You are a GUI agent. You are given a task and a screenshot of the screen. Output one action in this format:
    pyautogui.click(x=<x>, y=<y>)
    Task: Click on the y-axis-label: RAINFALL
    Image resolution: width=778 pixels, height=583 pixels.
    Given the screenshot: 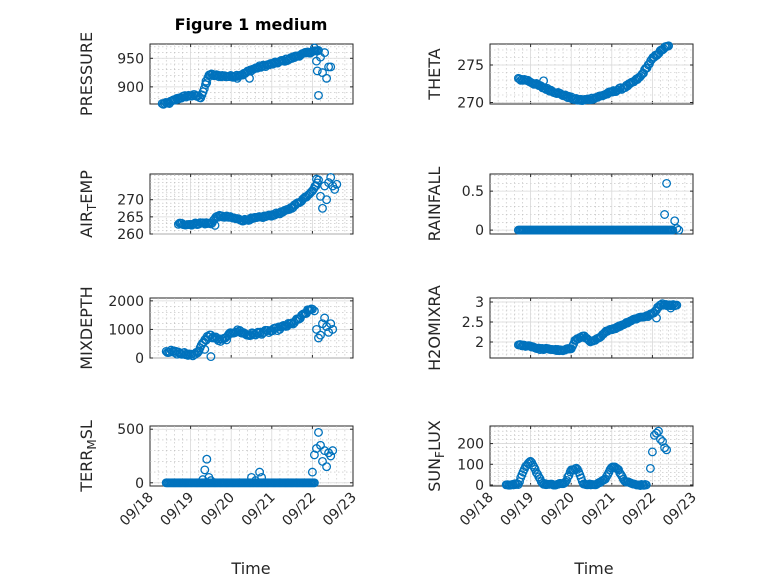 What is the action you would take?
    pyautogui.click(x=434, y=204)
    